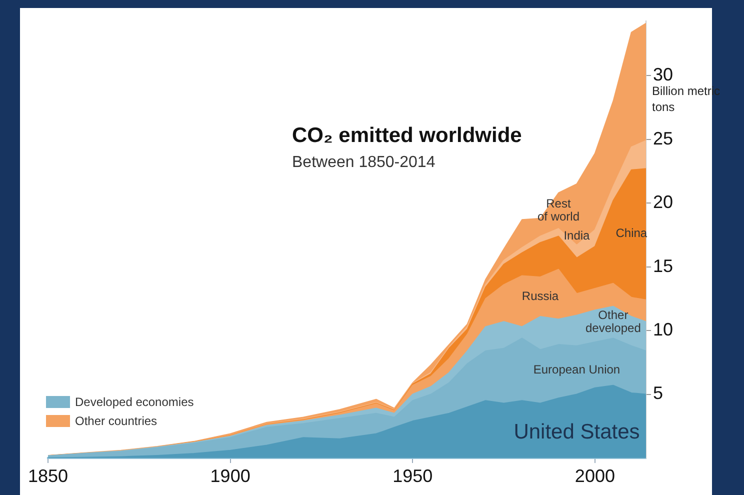  What do you see at coordinates (134, 401) in the screenshot?
I see `annotation: Developed economies` at bounding box center [134, 401].